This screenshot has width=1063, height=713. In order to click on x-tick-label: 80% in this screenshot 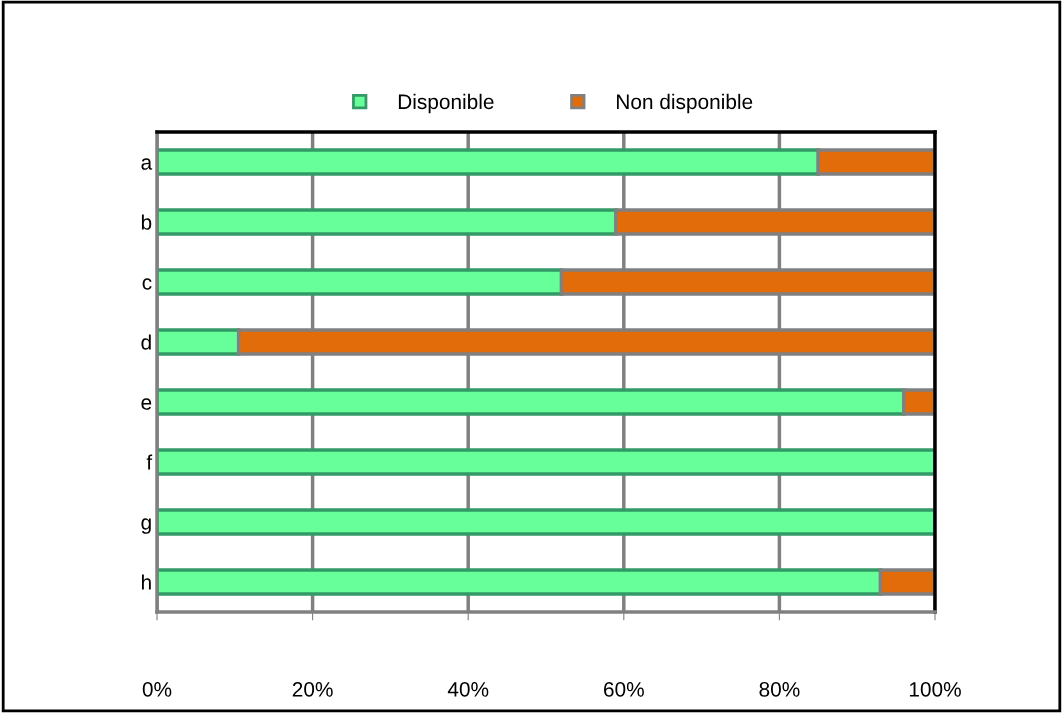, I will do `click(779, 689)`.